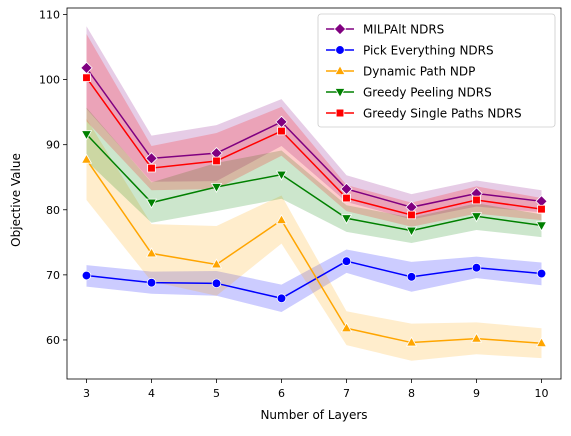  What do you see at coordinates (53, 340) in the screenshot?
I see `y-tick-label-0: 60` at bounding box center [53, 340].